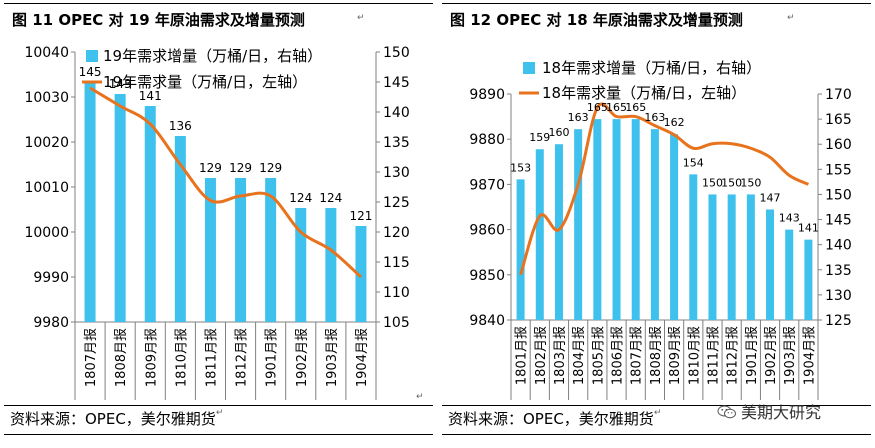 The height and width of the screenshot is (448, 875). I want to click on category-label: 1805月报, so click(598, 355).